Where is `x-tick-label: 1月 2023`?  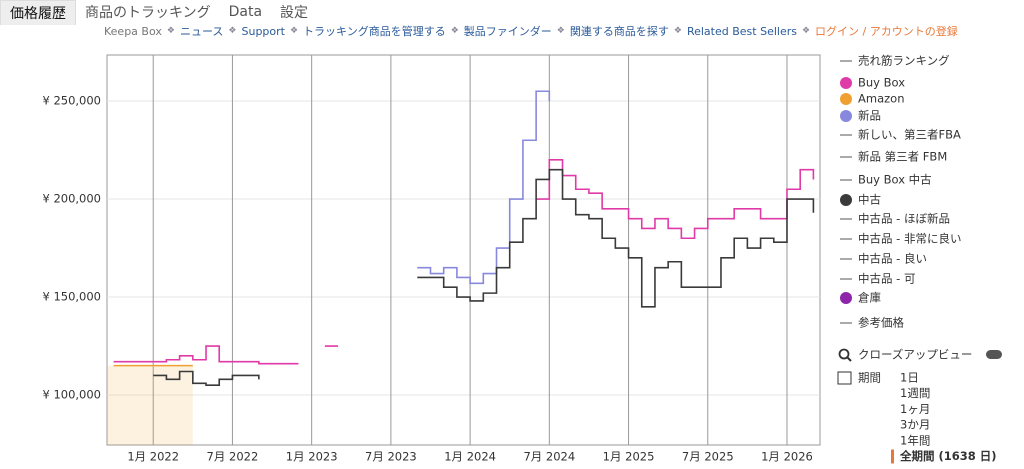
x-tick-label: 1月 2023 is located at coordinates (312, 457).